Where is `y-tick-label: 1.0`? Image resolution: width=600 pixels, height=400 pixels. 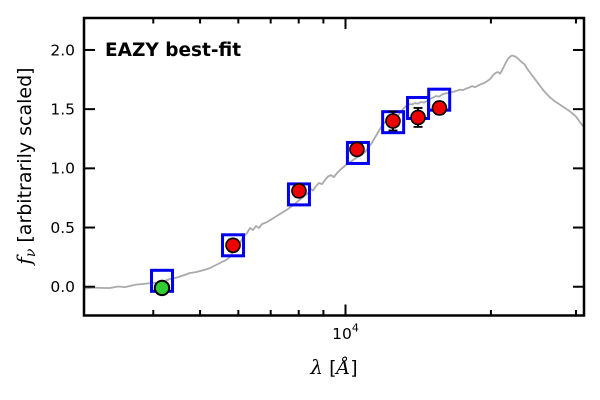
y-tick-label: 1.0 is located at coordinates (62, 169).